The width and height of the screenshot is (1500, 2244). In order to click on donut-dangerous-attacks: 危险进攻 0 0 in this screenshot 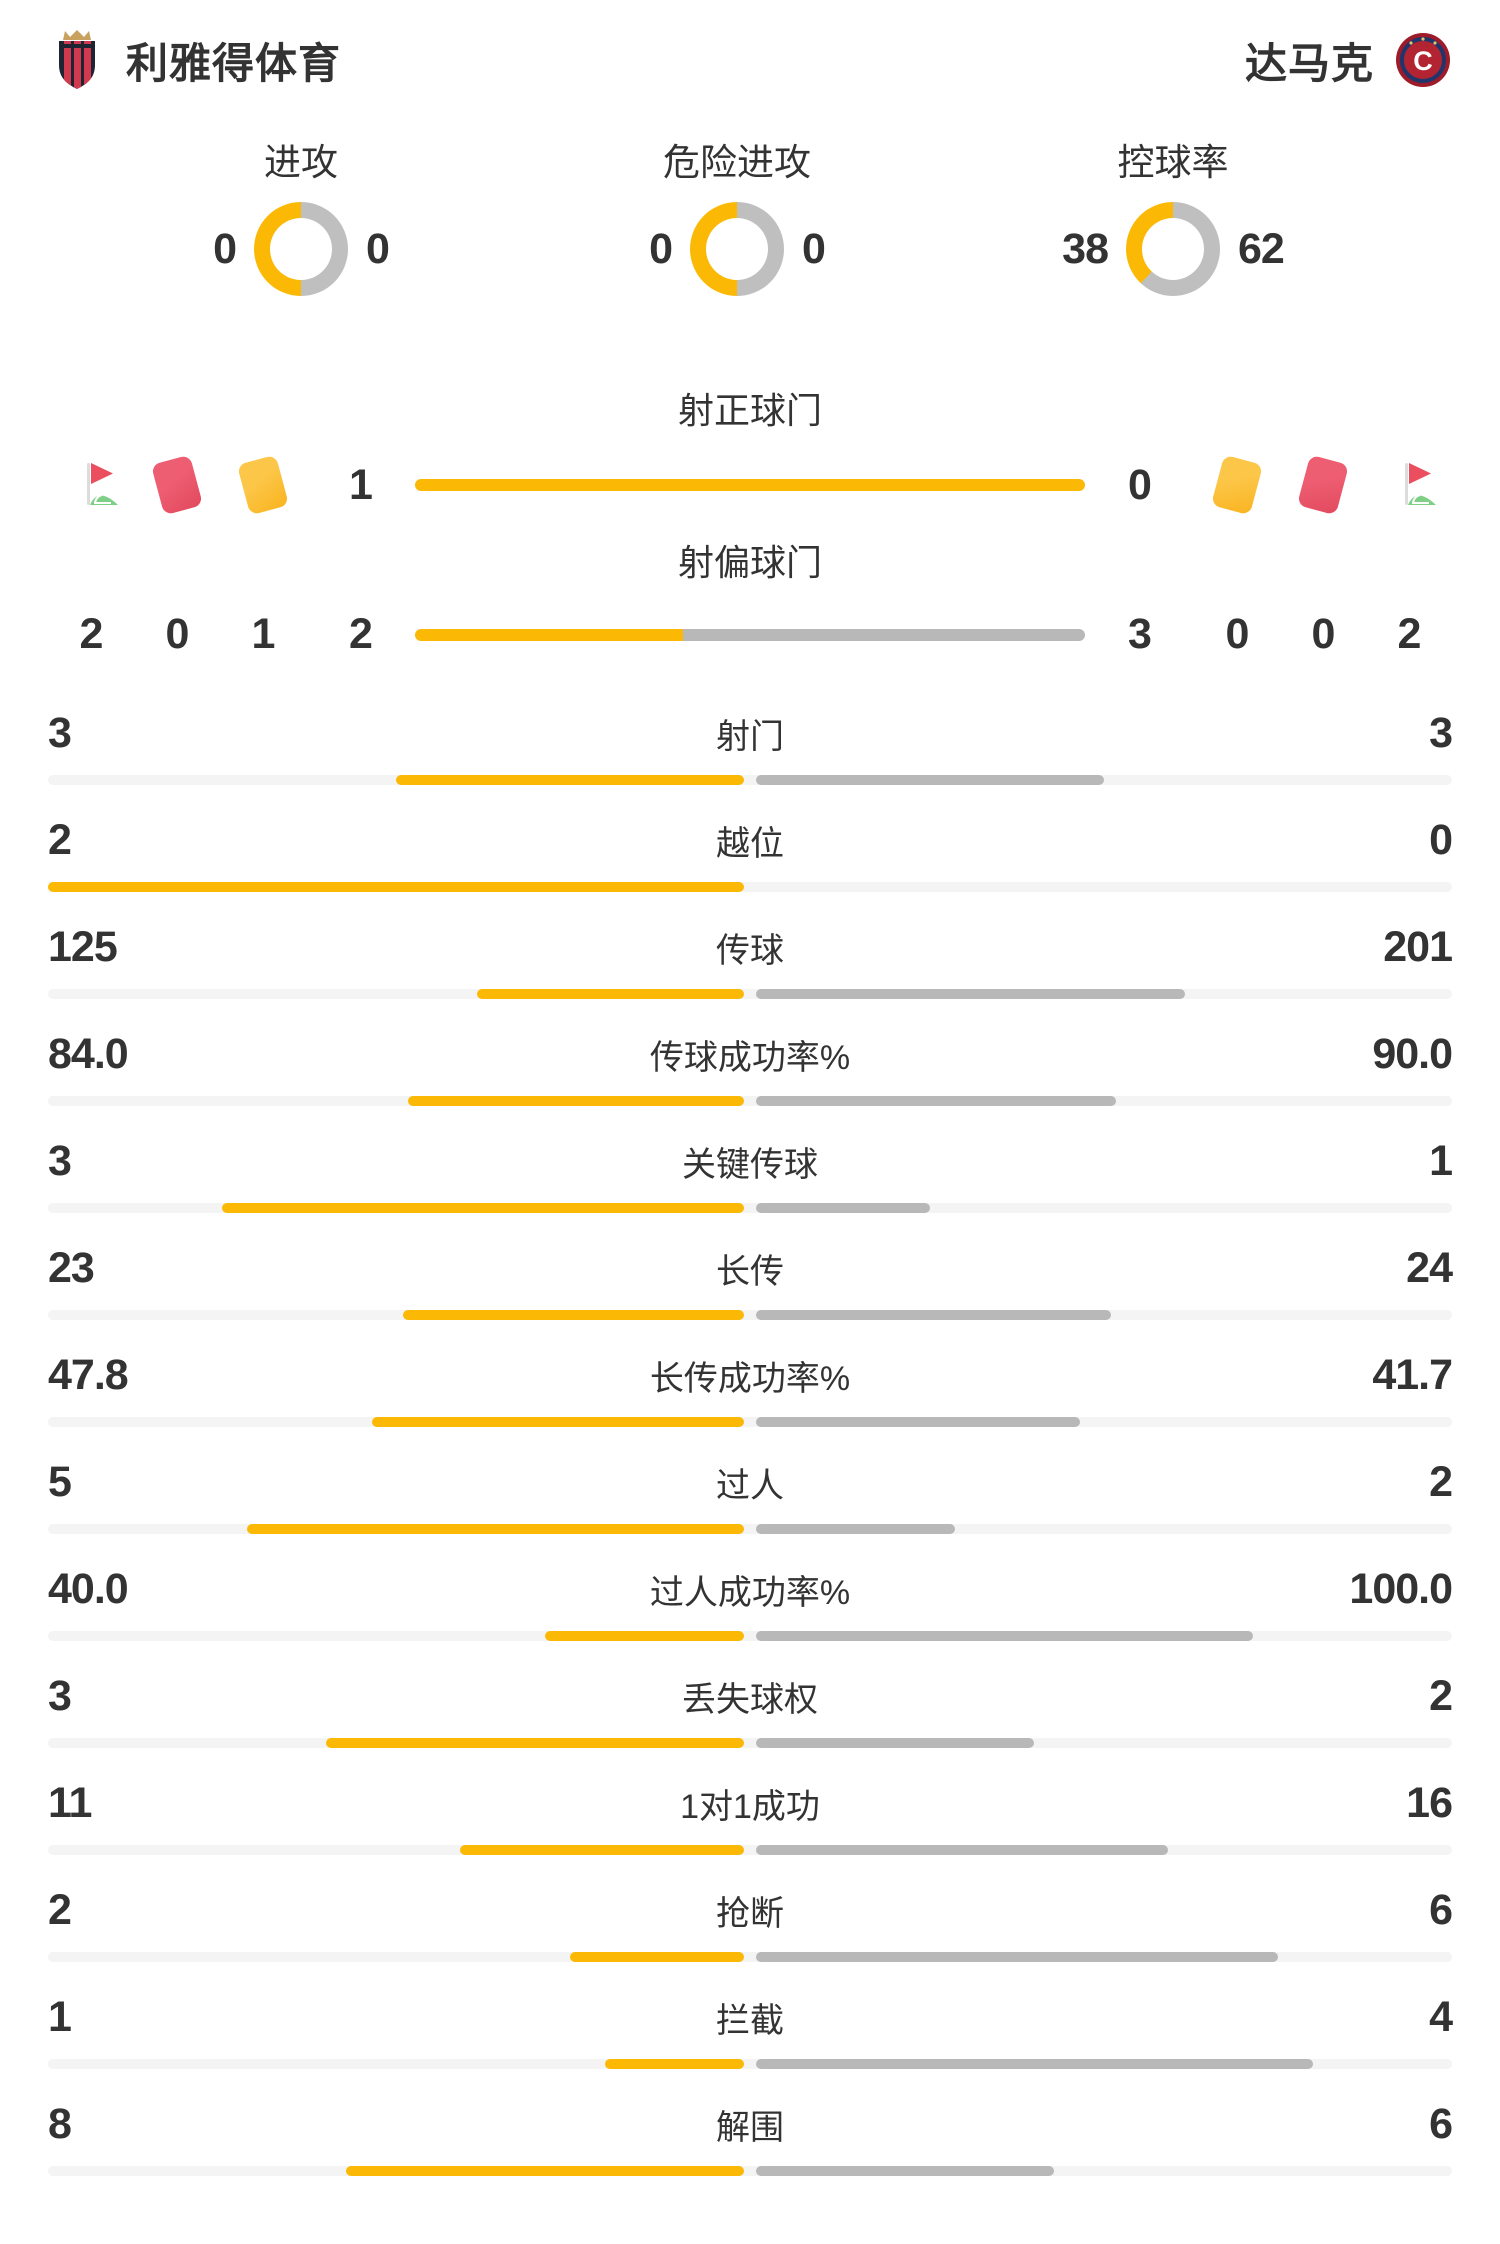, I will do `click(737, 214)`.